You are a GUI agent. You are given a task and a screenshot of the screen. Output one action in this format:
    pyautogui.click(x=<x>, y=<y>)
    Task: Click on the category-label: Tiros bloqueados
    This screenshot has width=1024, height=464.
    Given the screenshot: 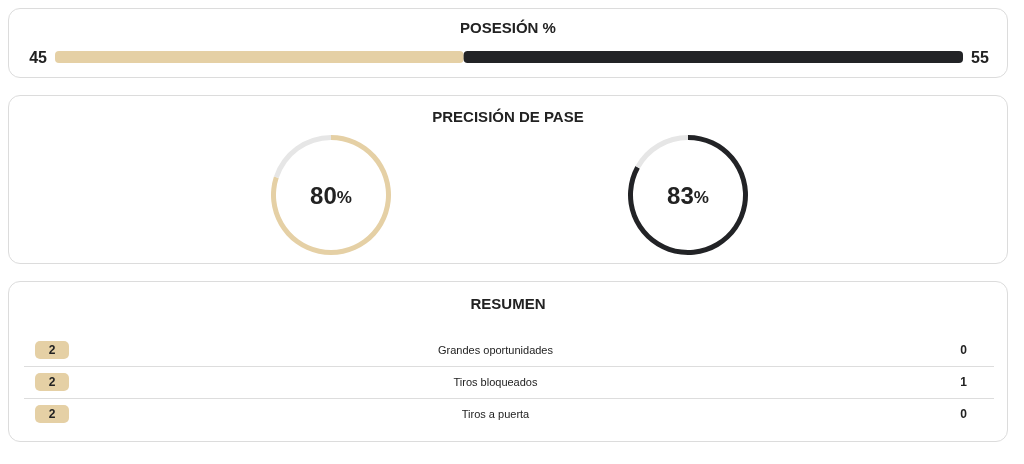 What is the action you would take?
    pyautogui.click(x=495, y=382)
    